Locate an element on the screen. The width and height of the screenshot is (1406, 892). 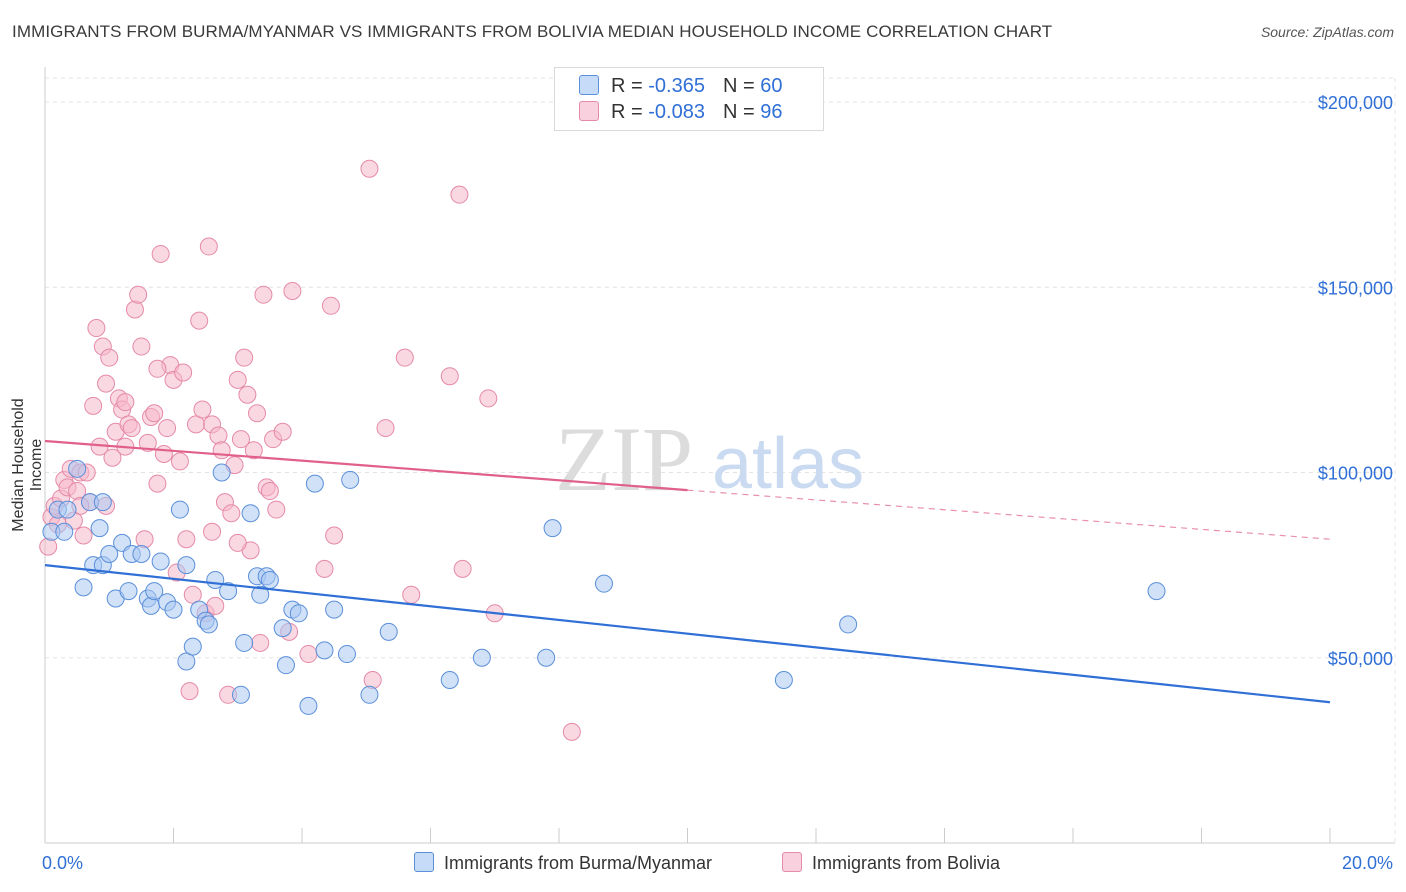
legend-swatch-bolivia is located at coordinates (589, 111).